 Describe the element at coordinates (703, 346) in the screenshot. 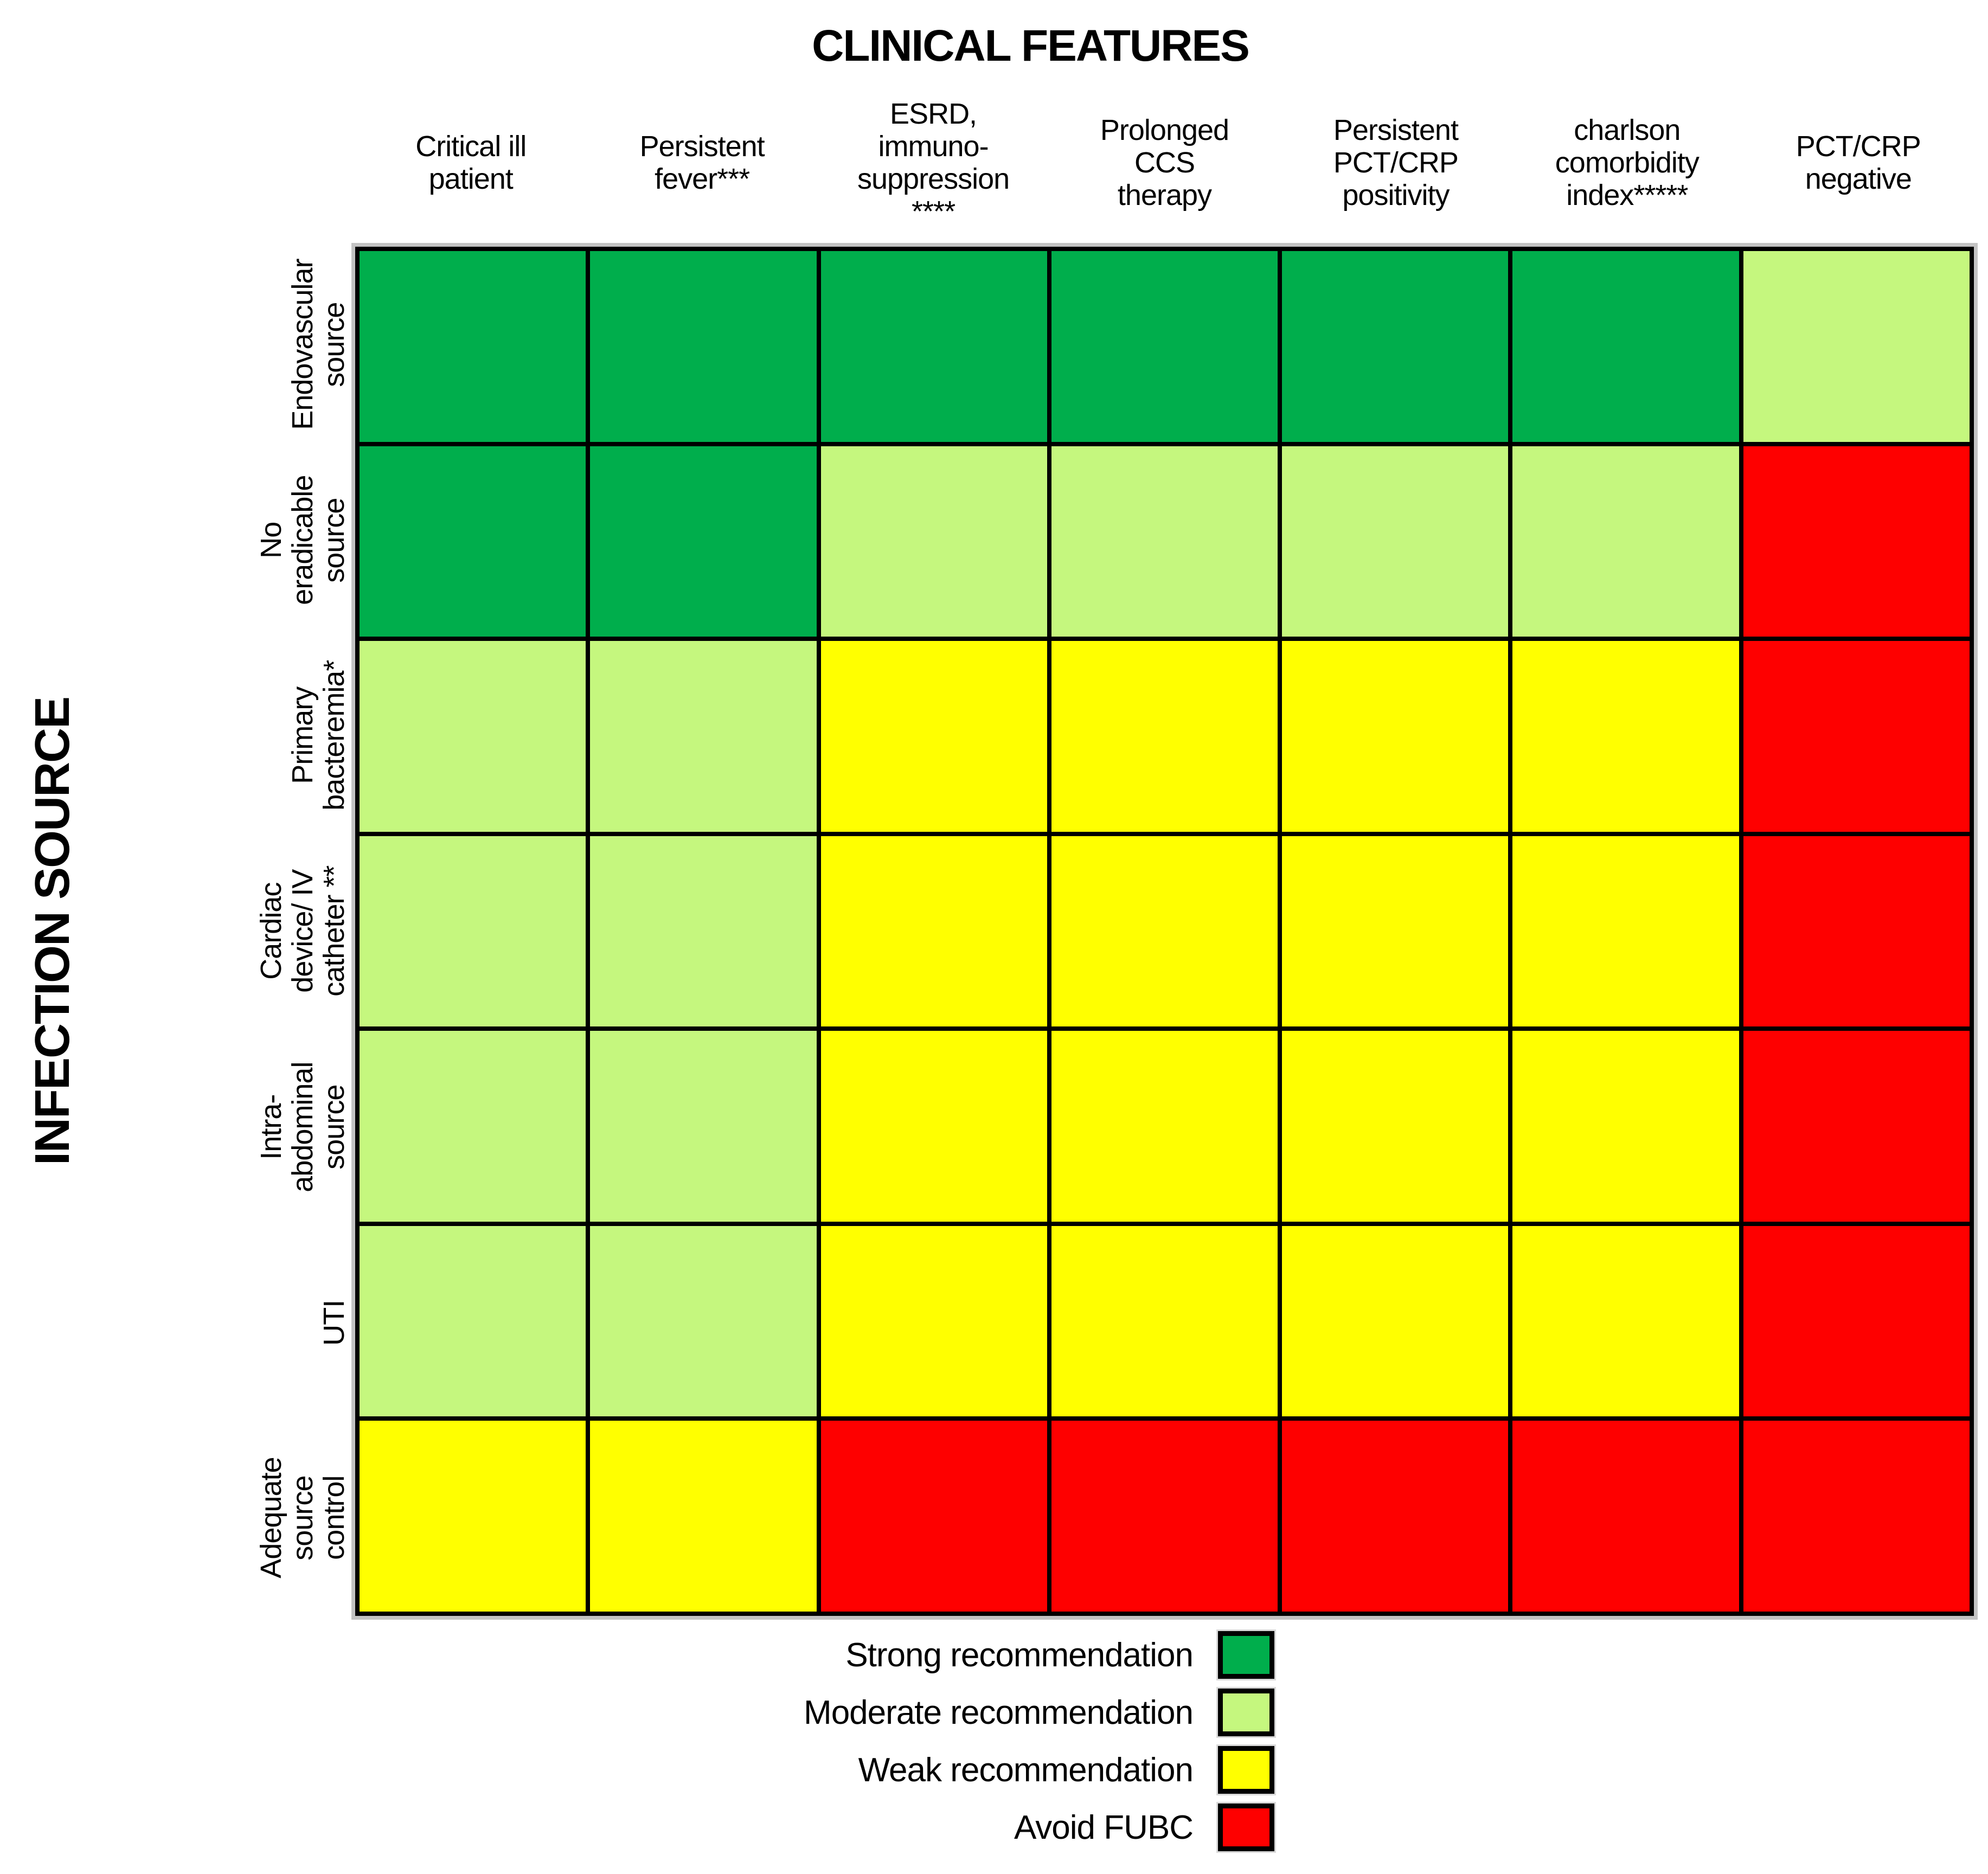

I see `heatmap-cell-r0-c1` at that location.